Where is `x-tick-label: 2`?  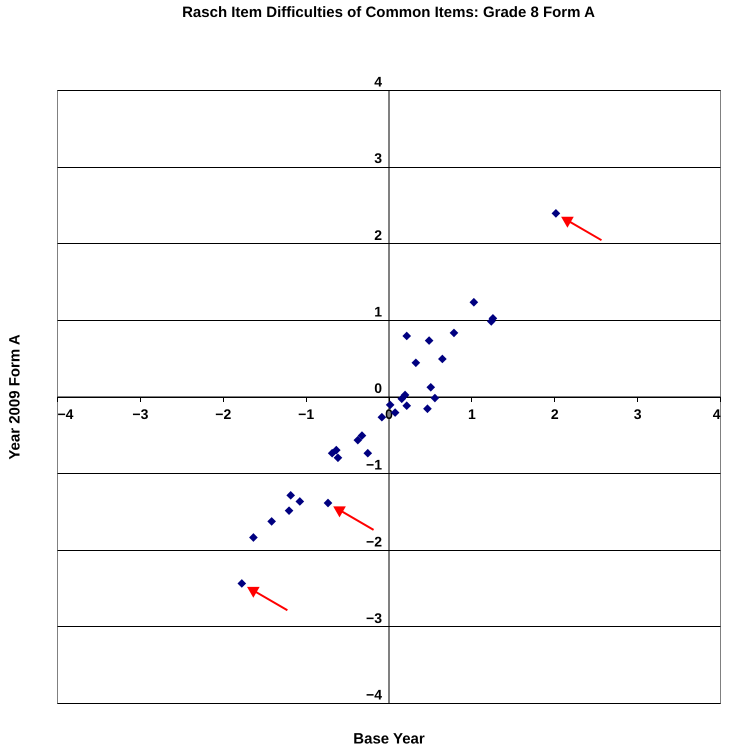
x-tick-label: 2 is located at coordinates (554, 414).